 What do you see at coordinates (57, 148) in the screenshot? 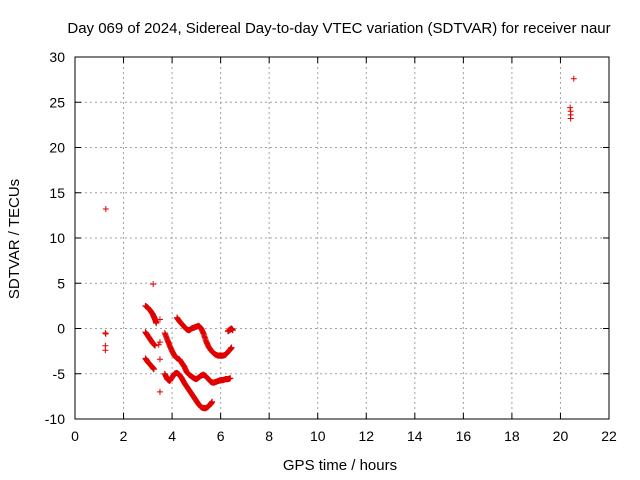
I see `y-tick-label: 20` at bounding box center [57, 148].